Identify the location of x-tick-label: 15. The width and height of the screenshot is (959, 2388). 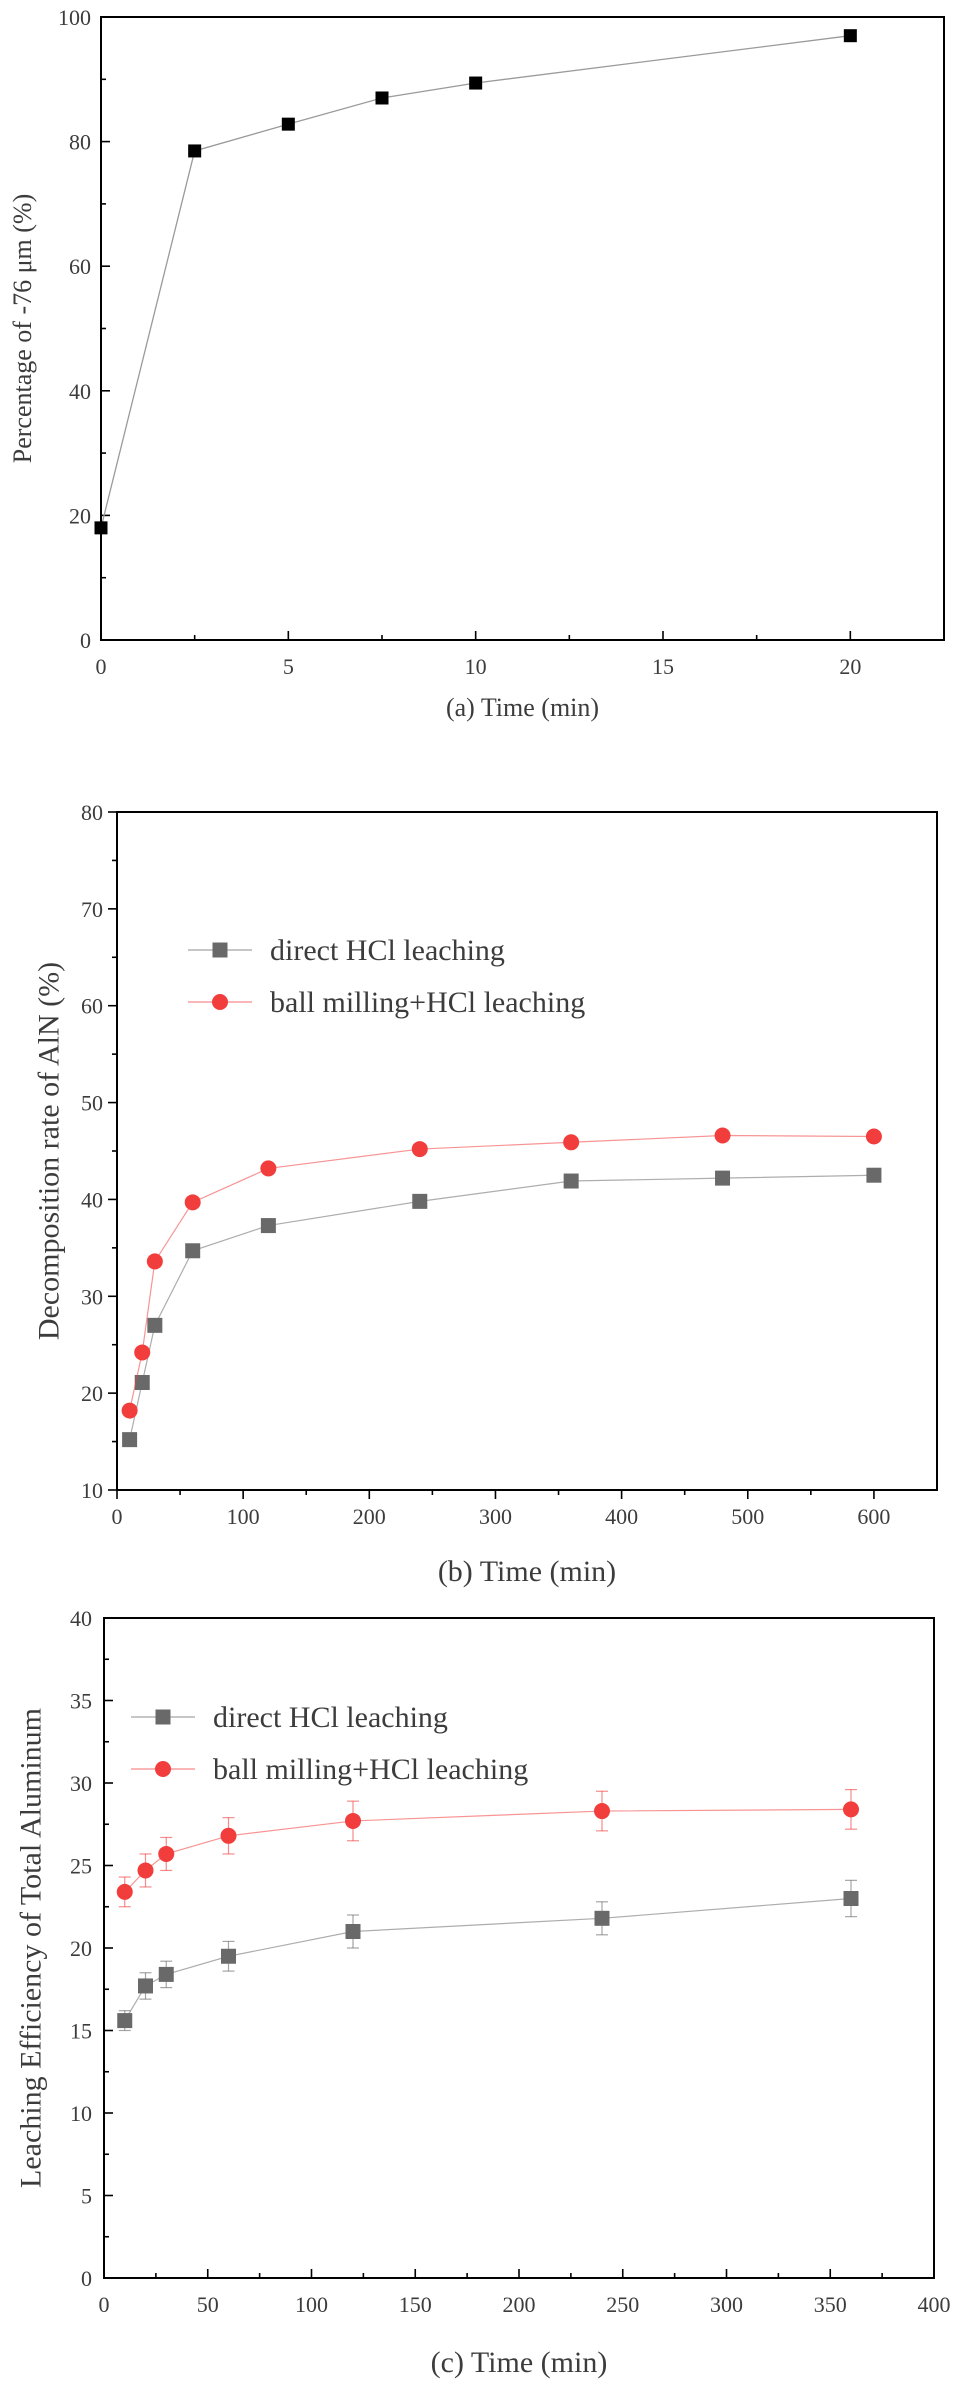
(663, 666).